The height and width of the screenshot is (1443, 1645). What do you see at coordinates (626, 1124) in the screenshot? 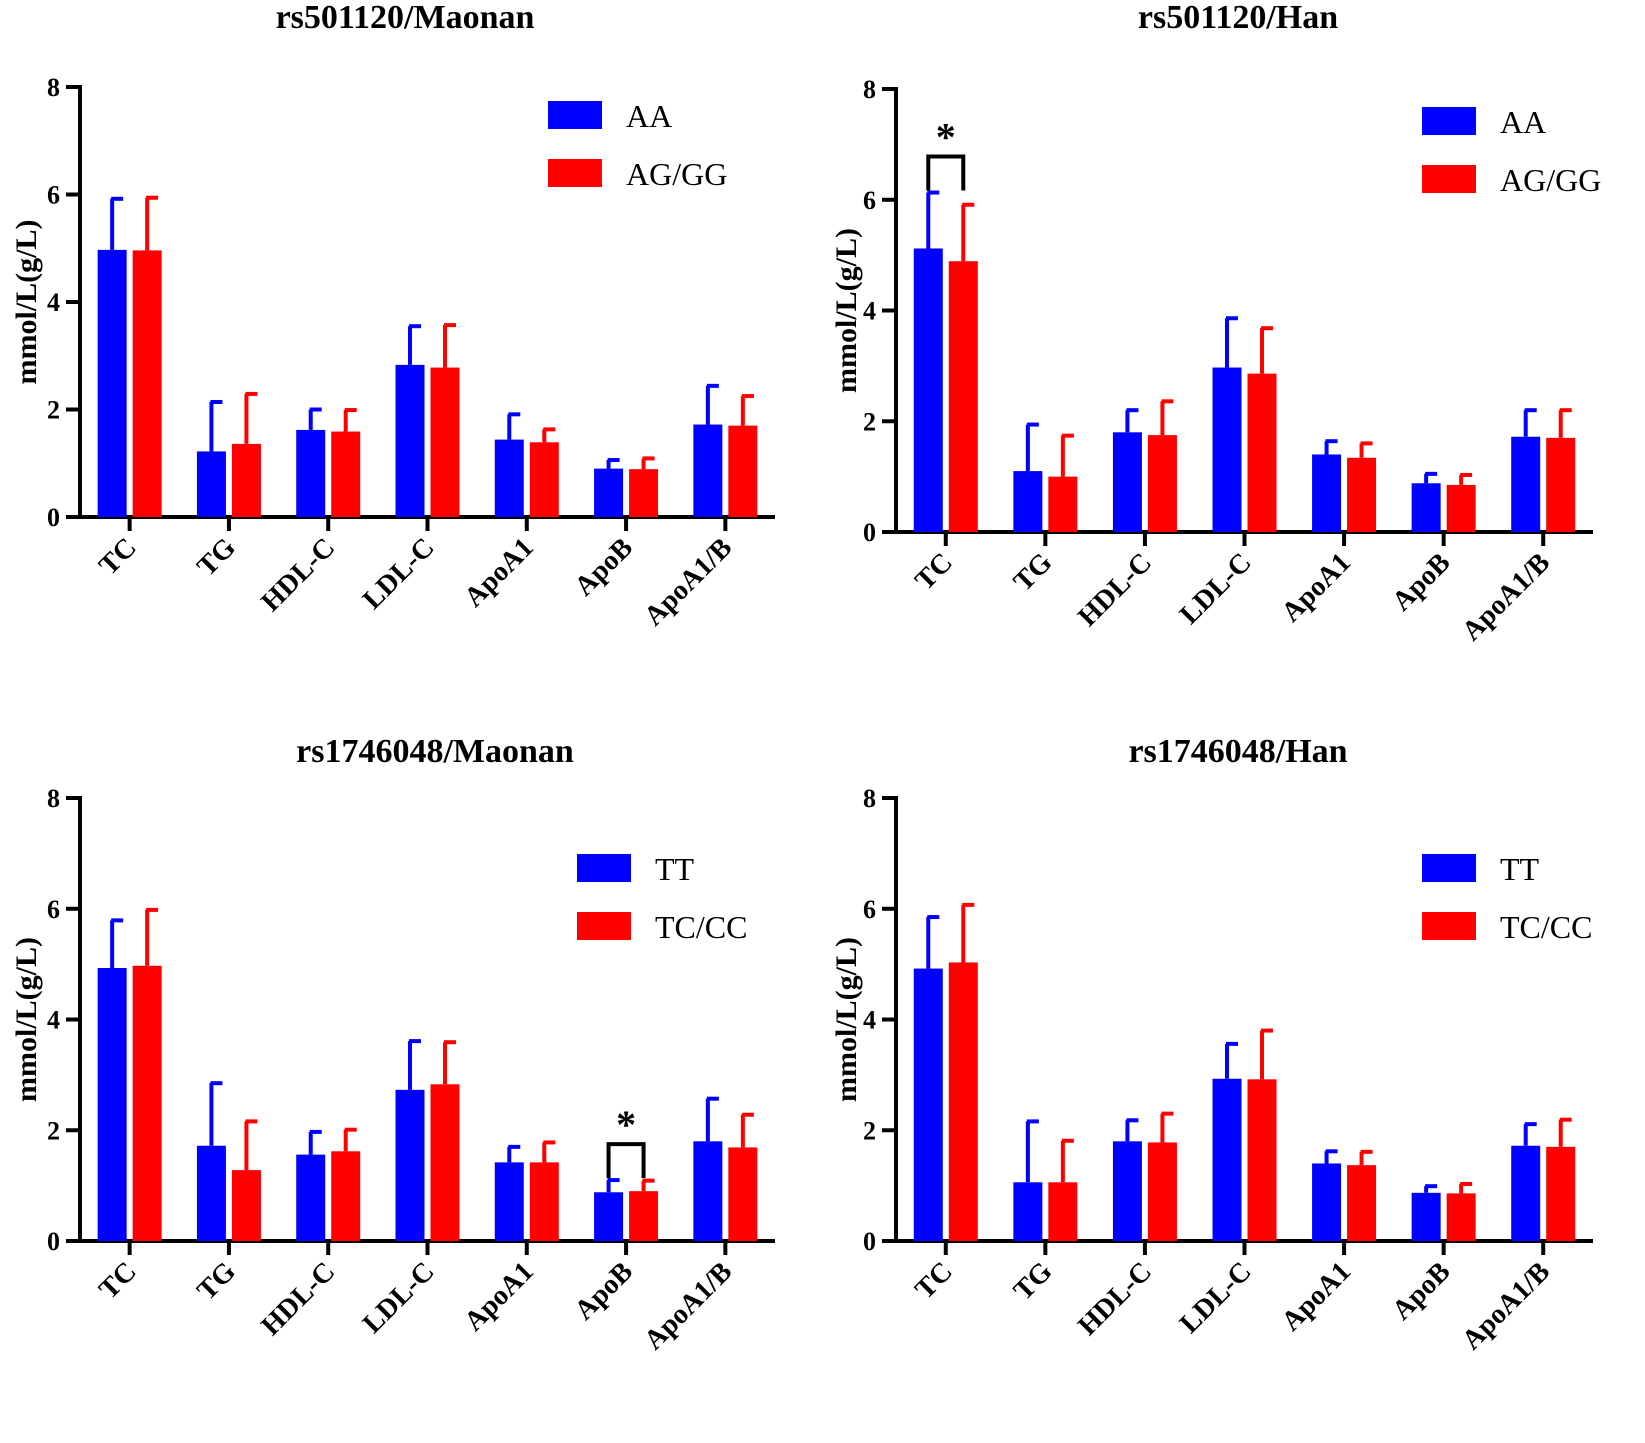
I see `significance-label: *` at bounding box center [626, 1124].